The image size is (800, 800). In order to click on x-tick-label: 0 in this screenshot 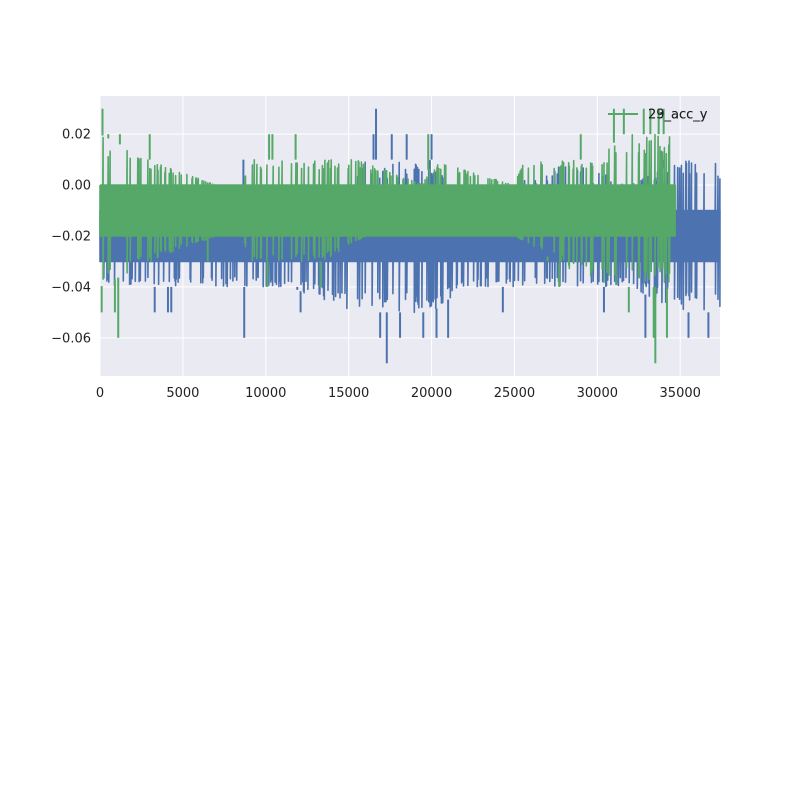, I will do `click(100, 393)`.